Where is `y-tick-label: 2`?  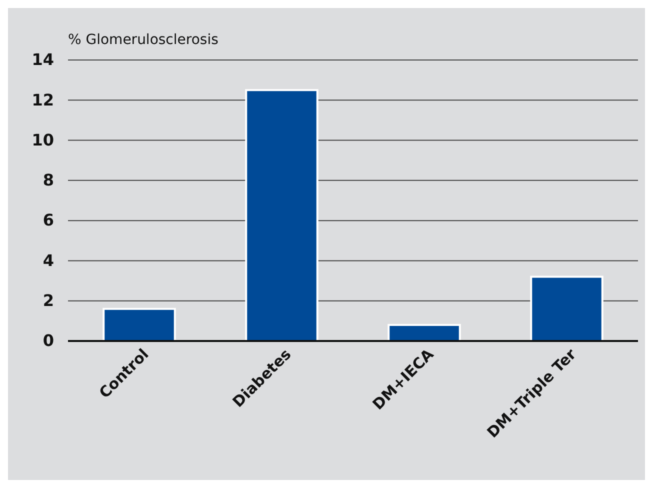 y-tick-label: 2 is located at coordinates (48, 300).